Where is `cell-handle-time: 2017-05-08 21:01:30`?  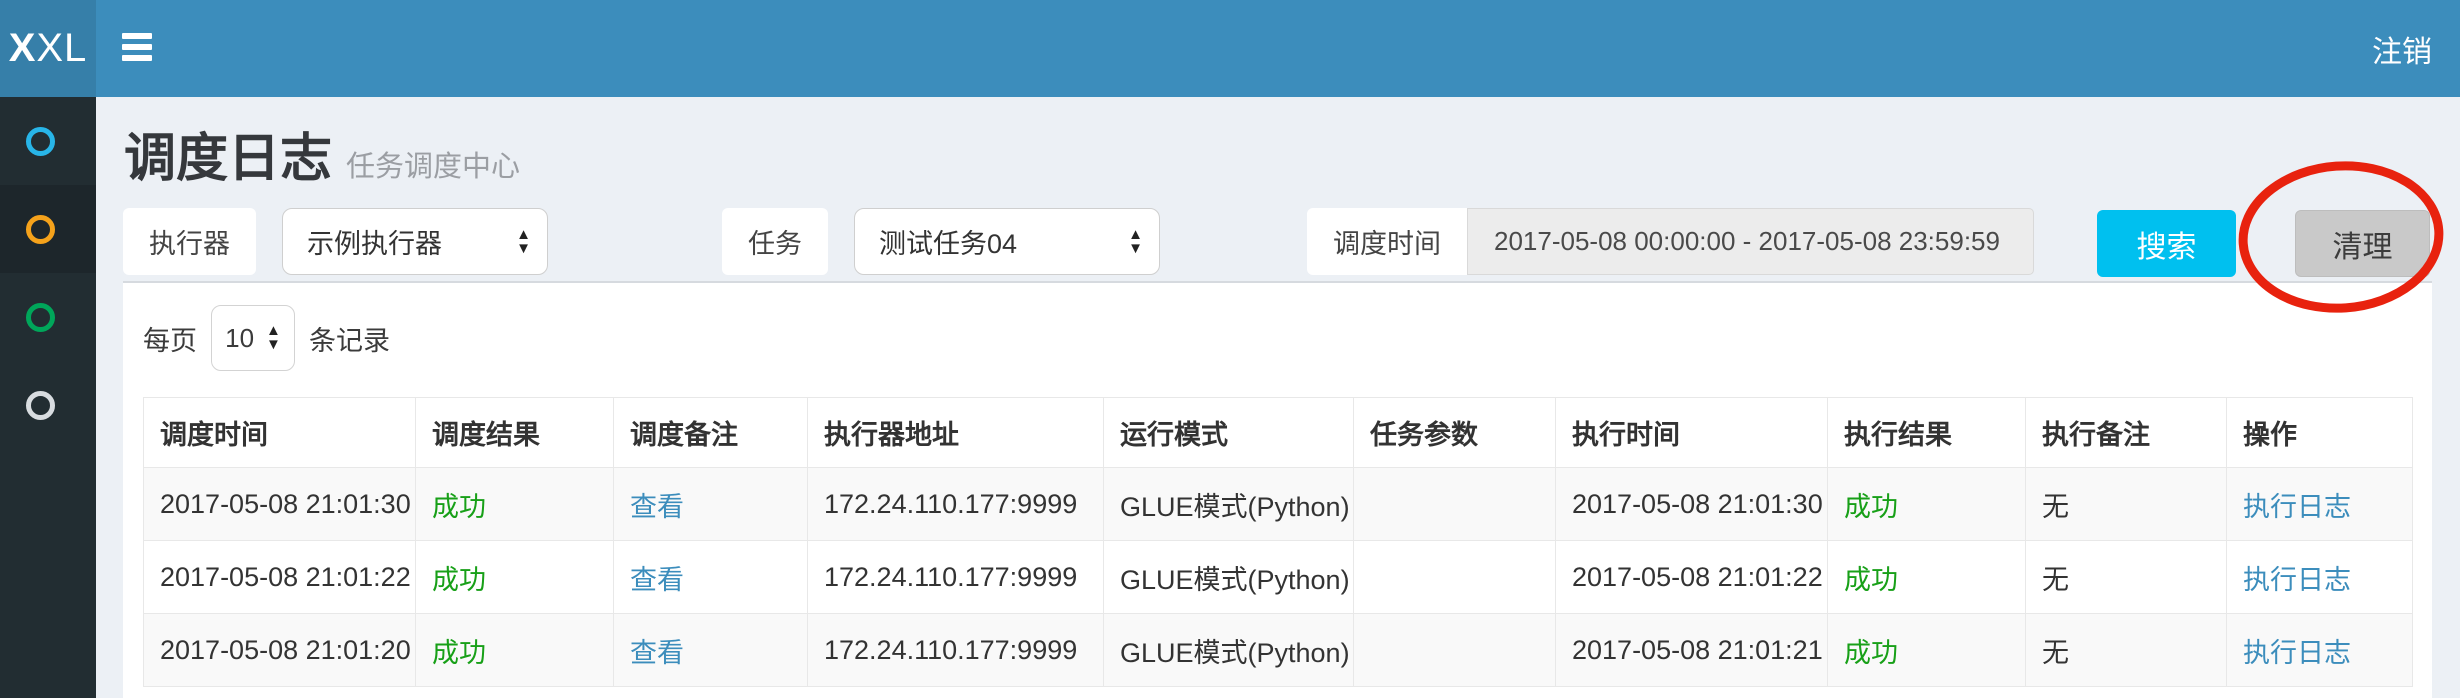 cell-handle-time: 2017-05-08 21:01:30 is located at coordinates (1691, 504).